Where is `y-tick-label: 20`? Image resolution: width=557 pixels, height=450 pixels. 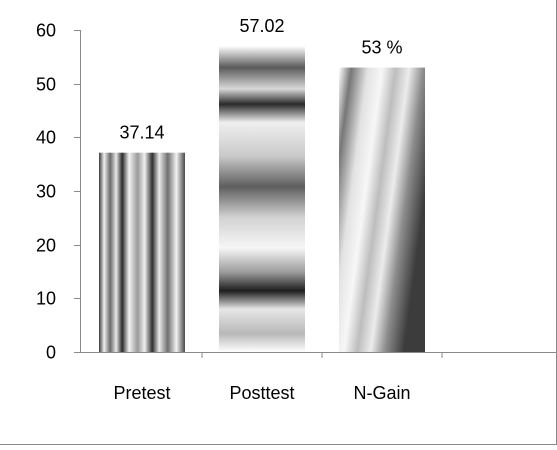
y-tick-label: 20 is located at coordinates (46, 246).